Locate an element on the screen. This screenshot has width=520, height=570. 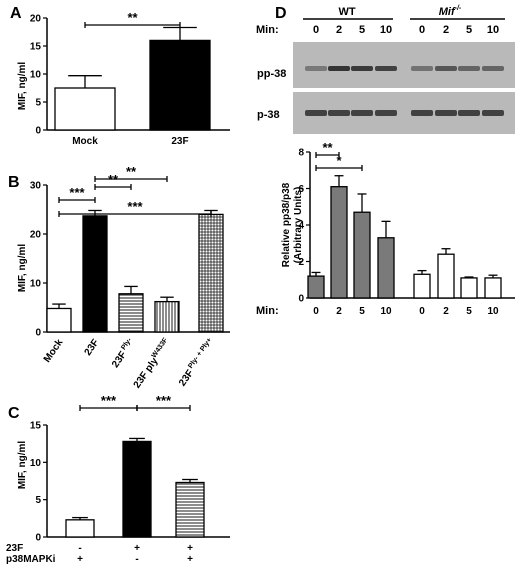
blot-header: WT Mif-/- Min: is located at coordinates (380, 20).